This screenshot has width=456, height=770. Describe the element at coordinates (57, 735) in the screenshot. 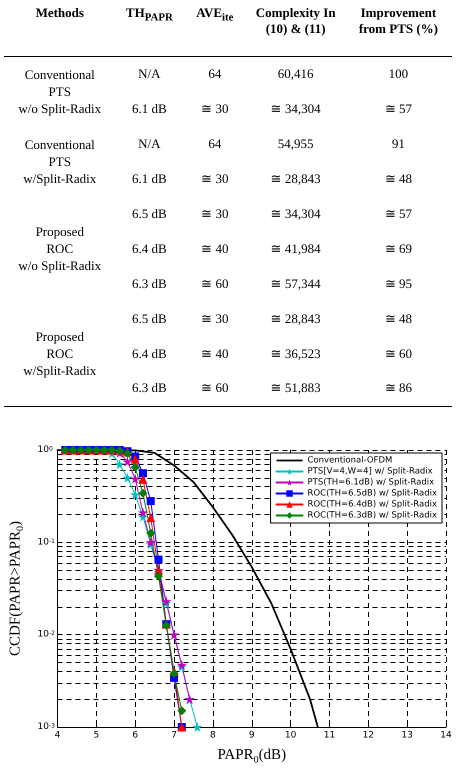

I see `x-tick-label: 4` at that location.